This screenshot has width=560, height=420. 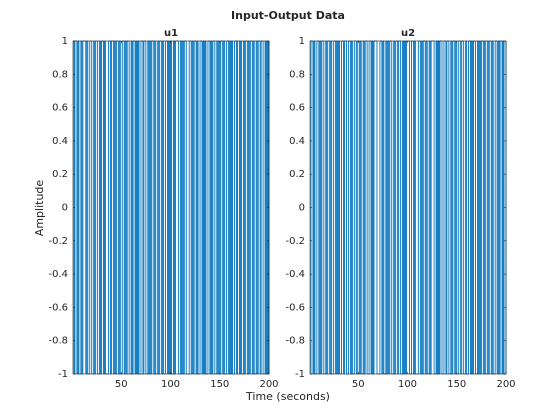 I want to click on subplot-title: u1, so click(x=171, y=33).